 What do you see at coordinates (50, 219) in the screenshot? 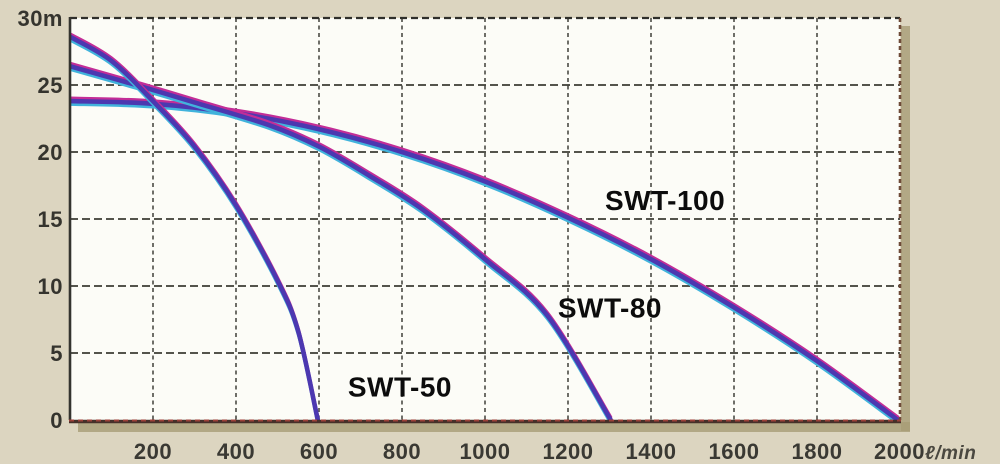
I see `y-tick-label-15: 15` at bounding box center [50, 219].